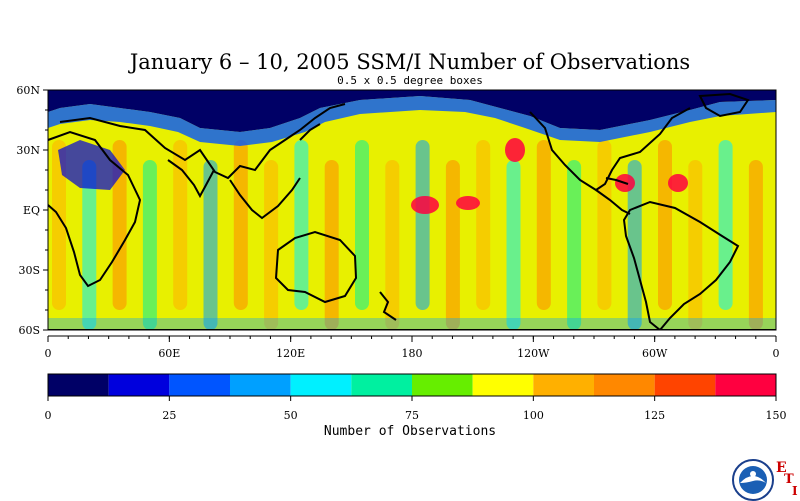  I want to click on arctic-dark-zone, so click(412, 111).